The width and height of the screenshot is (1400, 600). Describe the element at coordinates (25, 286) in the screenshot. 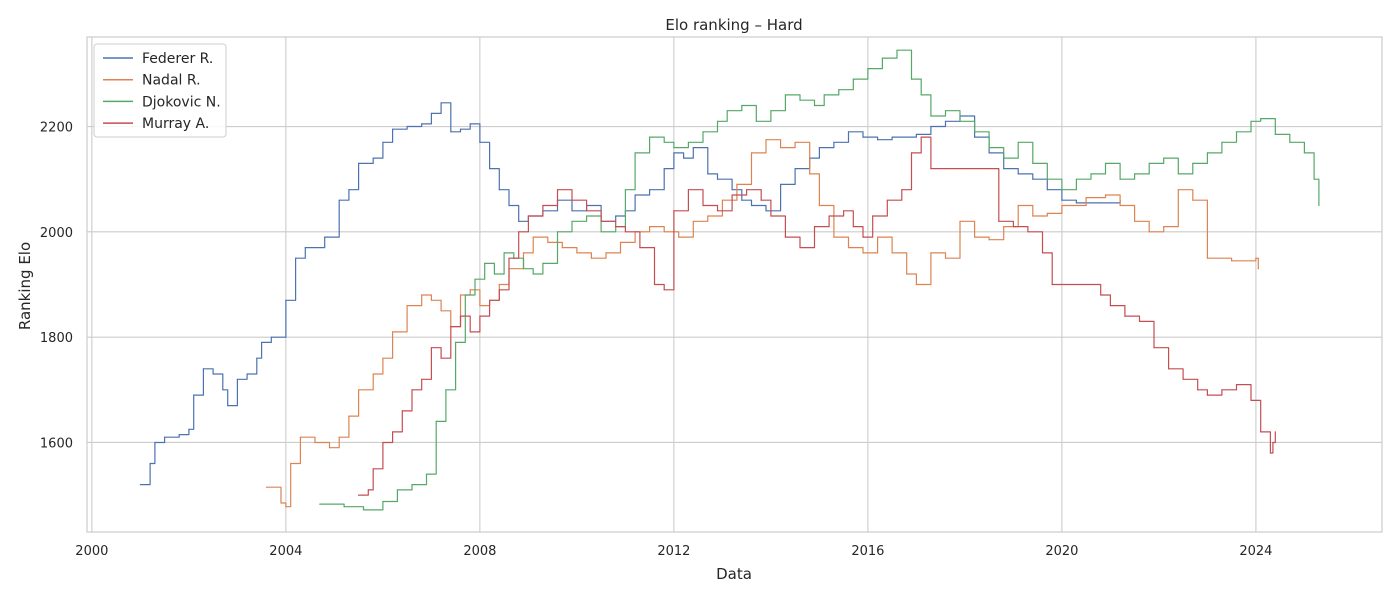

I see `y-axis-label: Ranking Elo` at that location.